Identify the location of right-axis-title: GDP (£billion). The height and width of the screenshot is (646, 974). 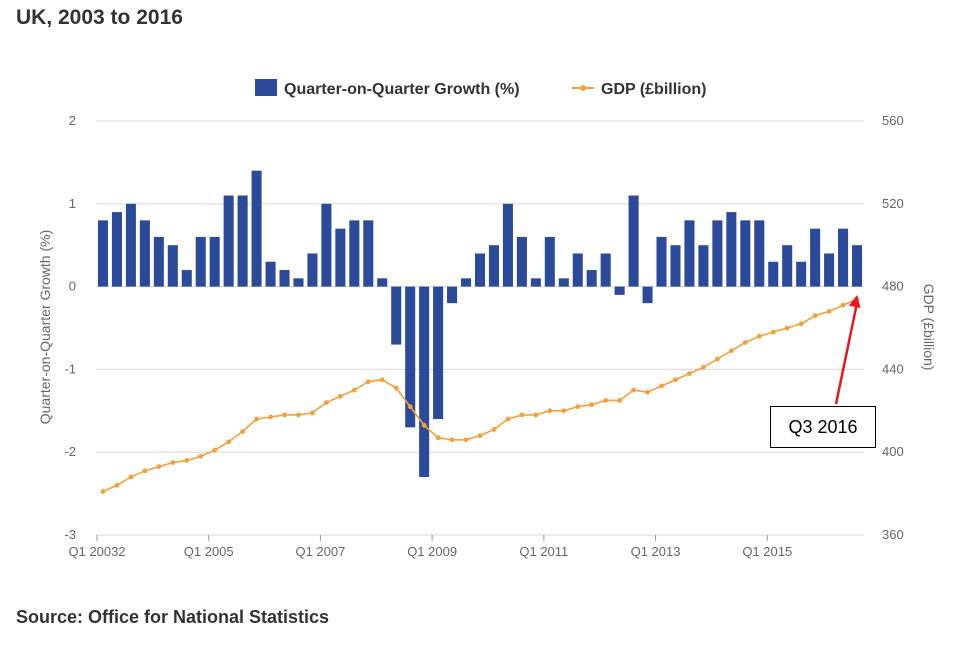
(929, 327).